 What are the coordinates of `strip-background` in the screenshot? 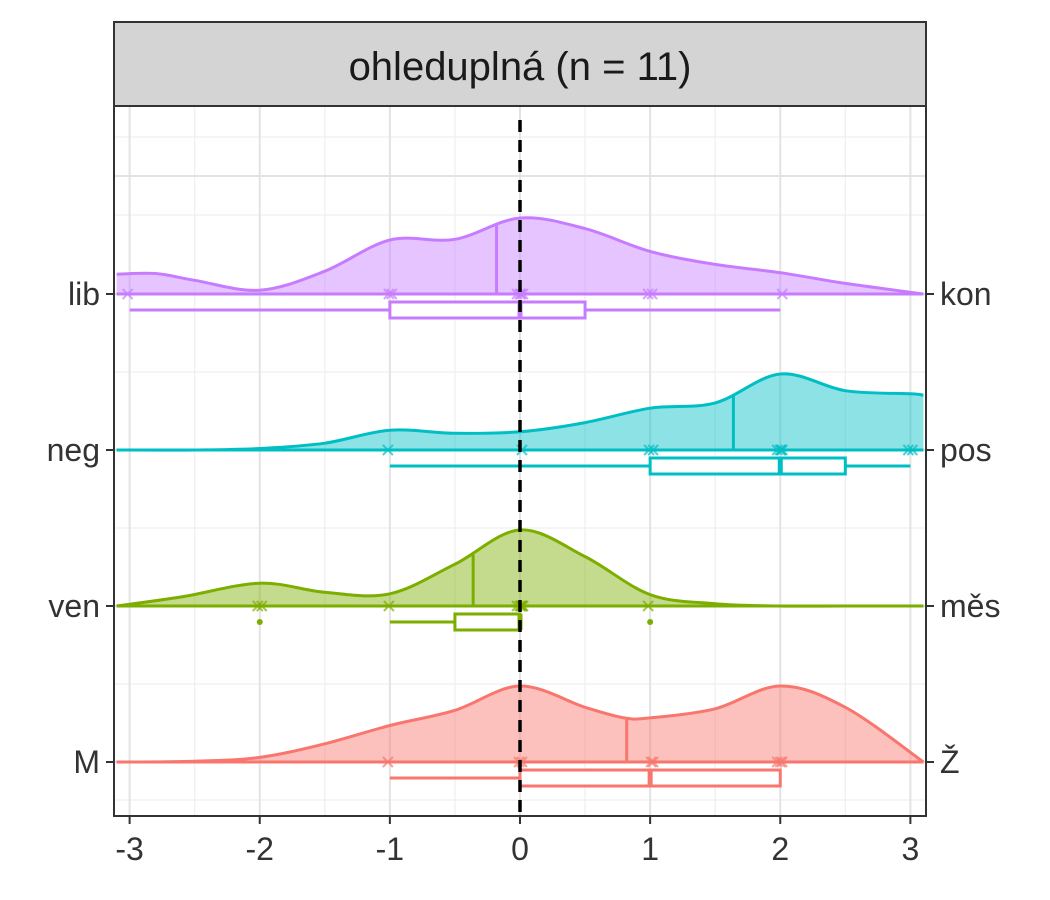 It's located at (520, 64).